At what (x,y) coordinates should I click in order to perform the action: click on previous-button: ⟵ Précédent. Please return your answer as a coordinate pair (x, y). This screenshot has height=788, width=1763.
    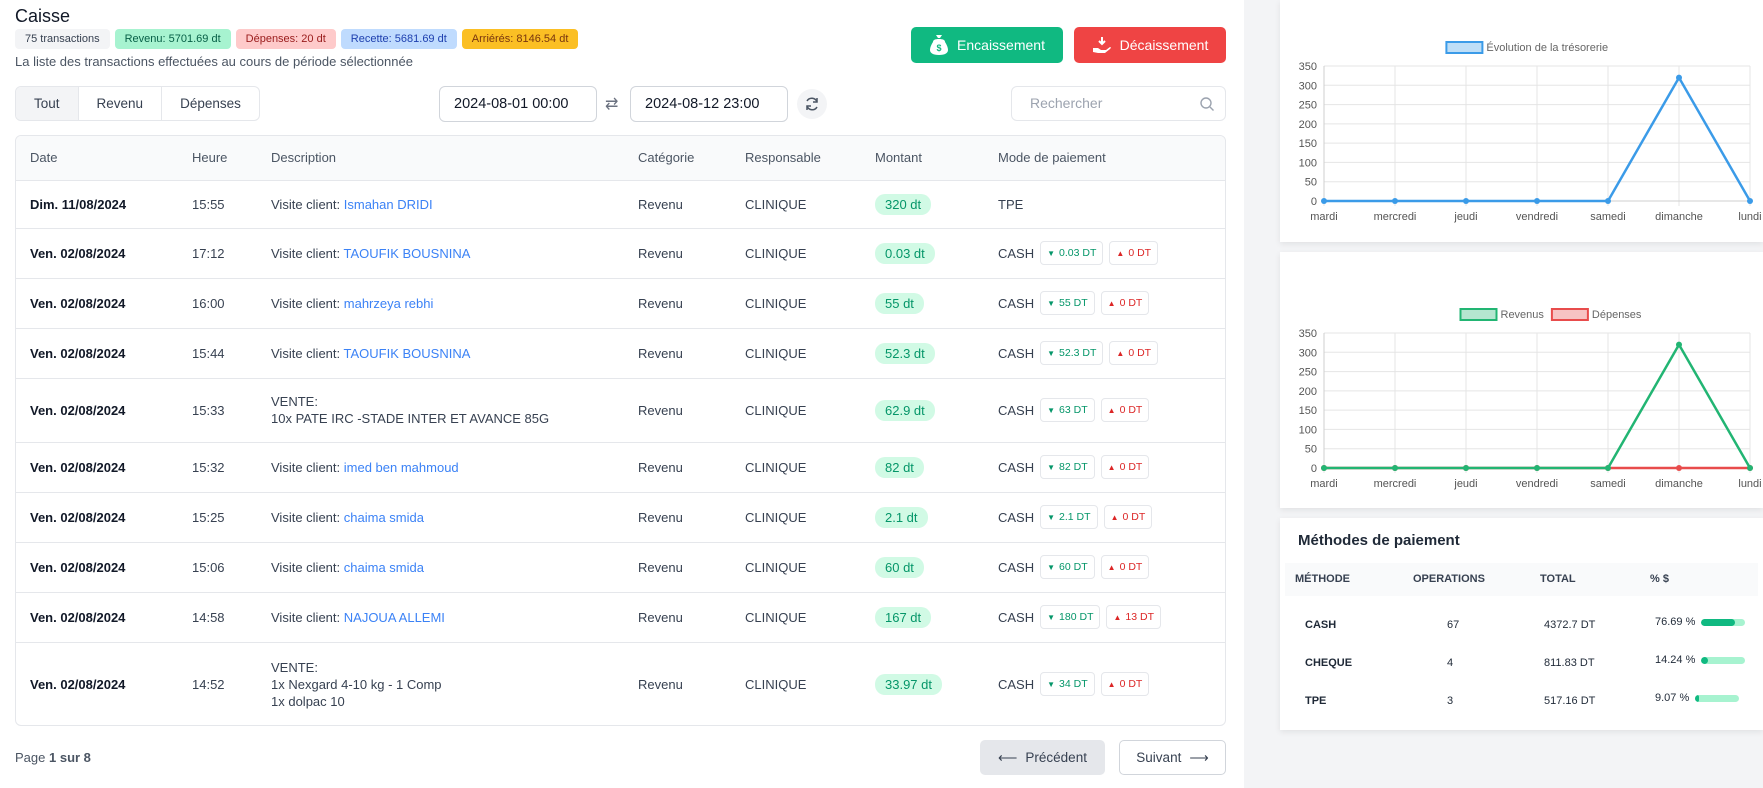
    Looking at the image, I should click on (1042, 757).